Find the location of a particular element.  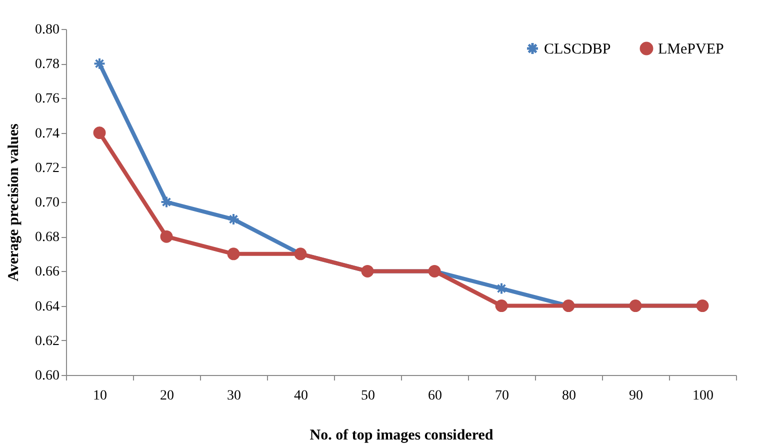

x-tick-label: 30 is located at coordinates (234, 396).